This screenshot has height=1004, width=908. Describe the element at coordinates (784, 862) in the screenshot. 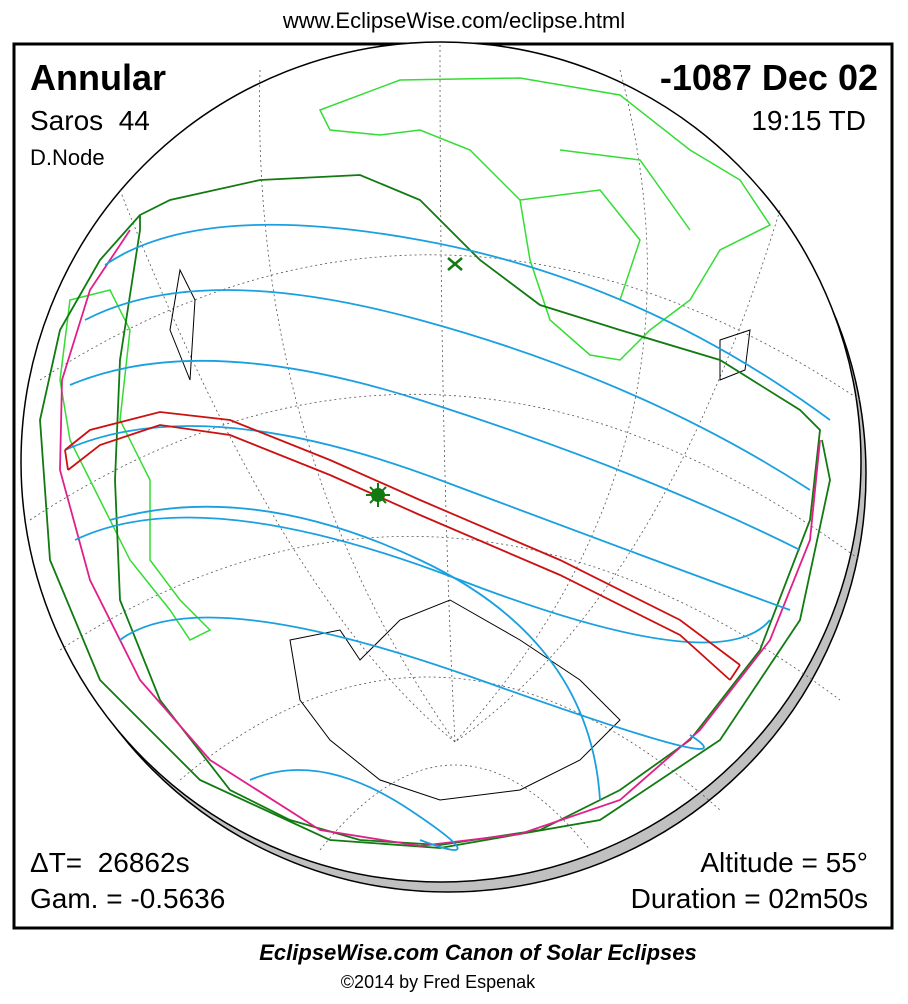

I see `altitude: Altitude = 55°` at that location.